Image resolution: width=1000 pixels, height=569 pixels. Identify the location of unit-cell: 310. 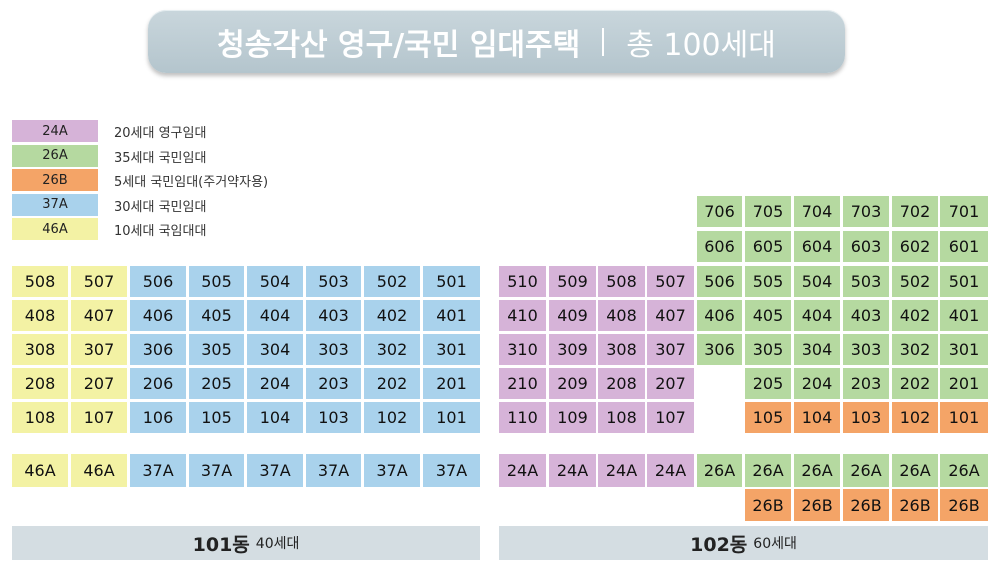
(522, 349).